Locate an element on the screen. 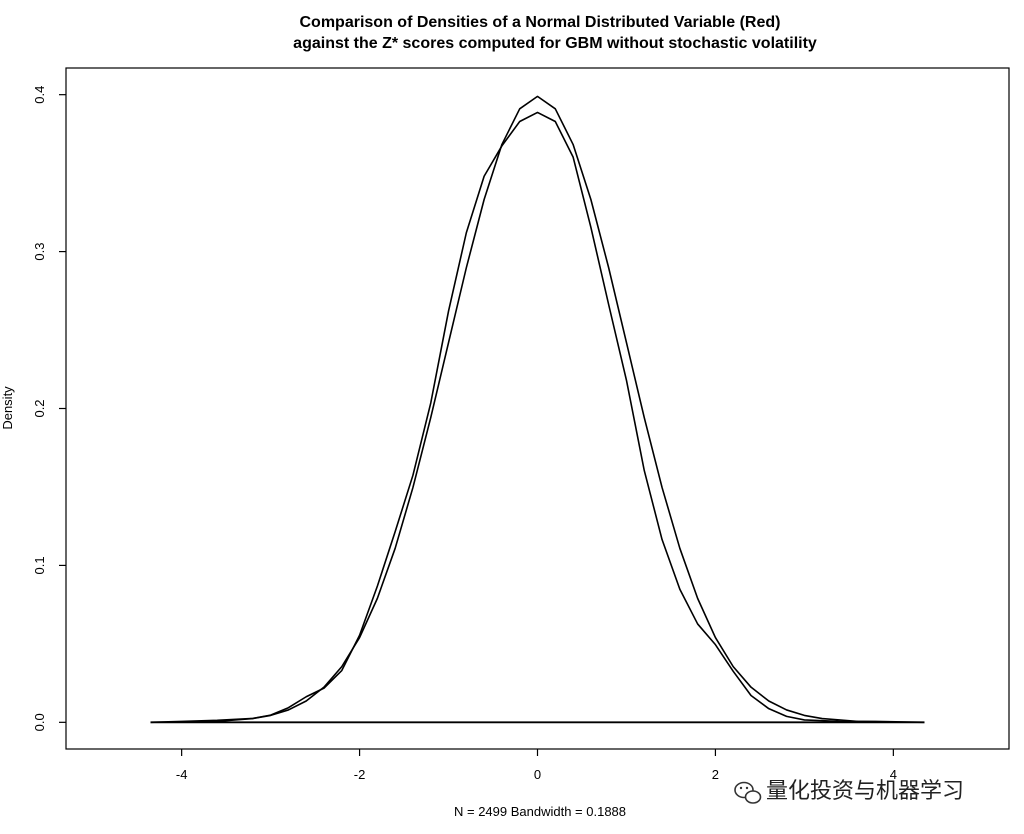 This screenshot has width=1024, height=834. y-axis-label: Density is located at coordinates (7, 408).